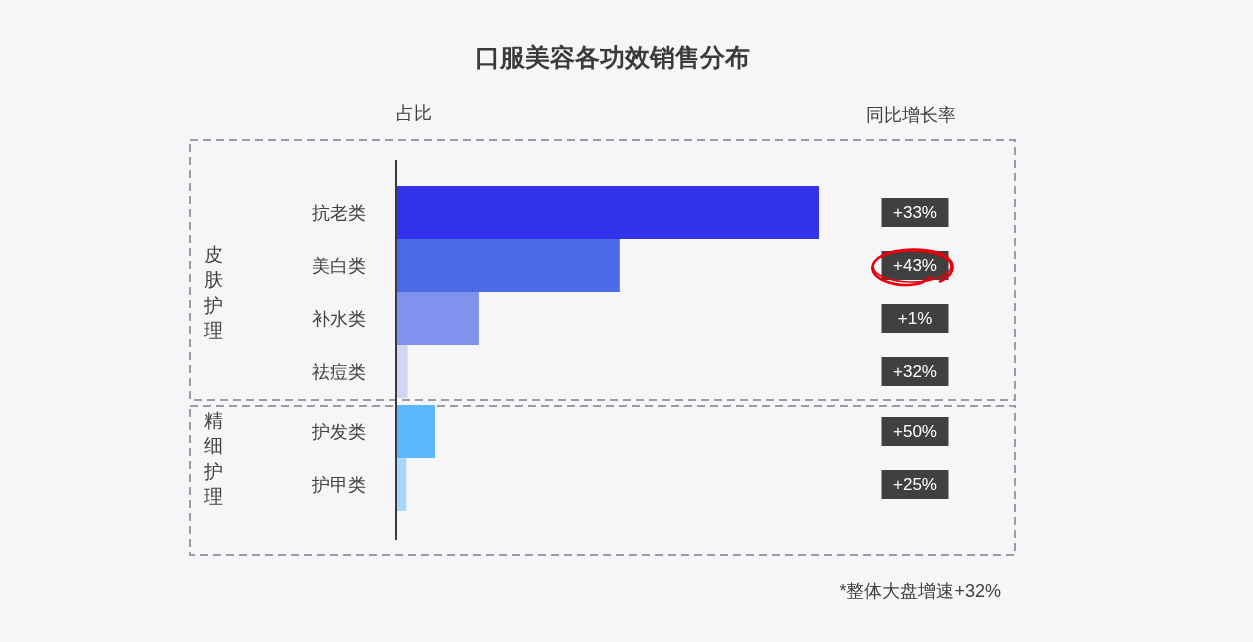  I want to click on growth-label: +43%, so click(915, 265).